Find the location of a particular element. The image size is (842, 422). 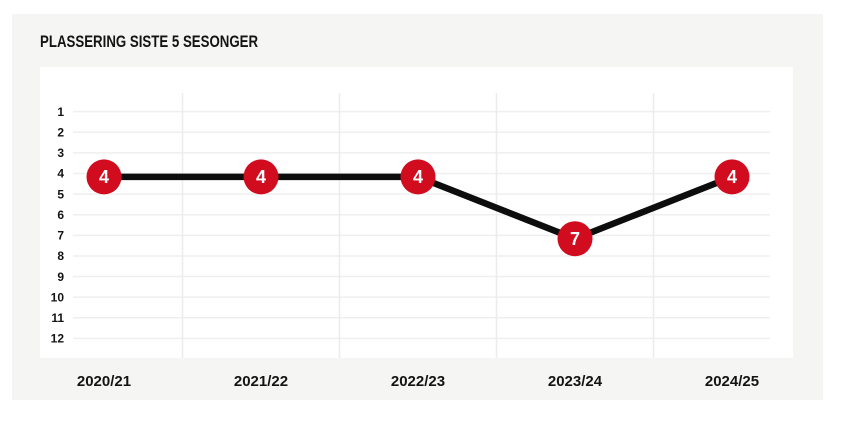

y-tick-label: 12 is located at coordinates (58, 339).